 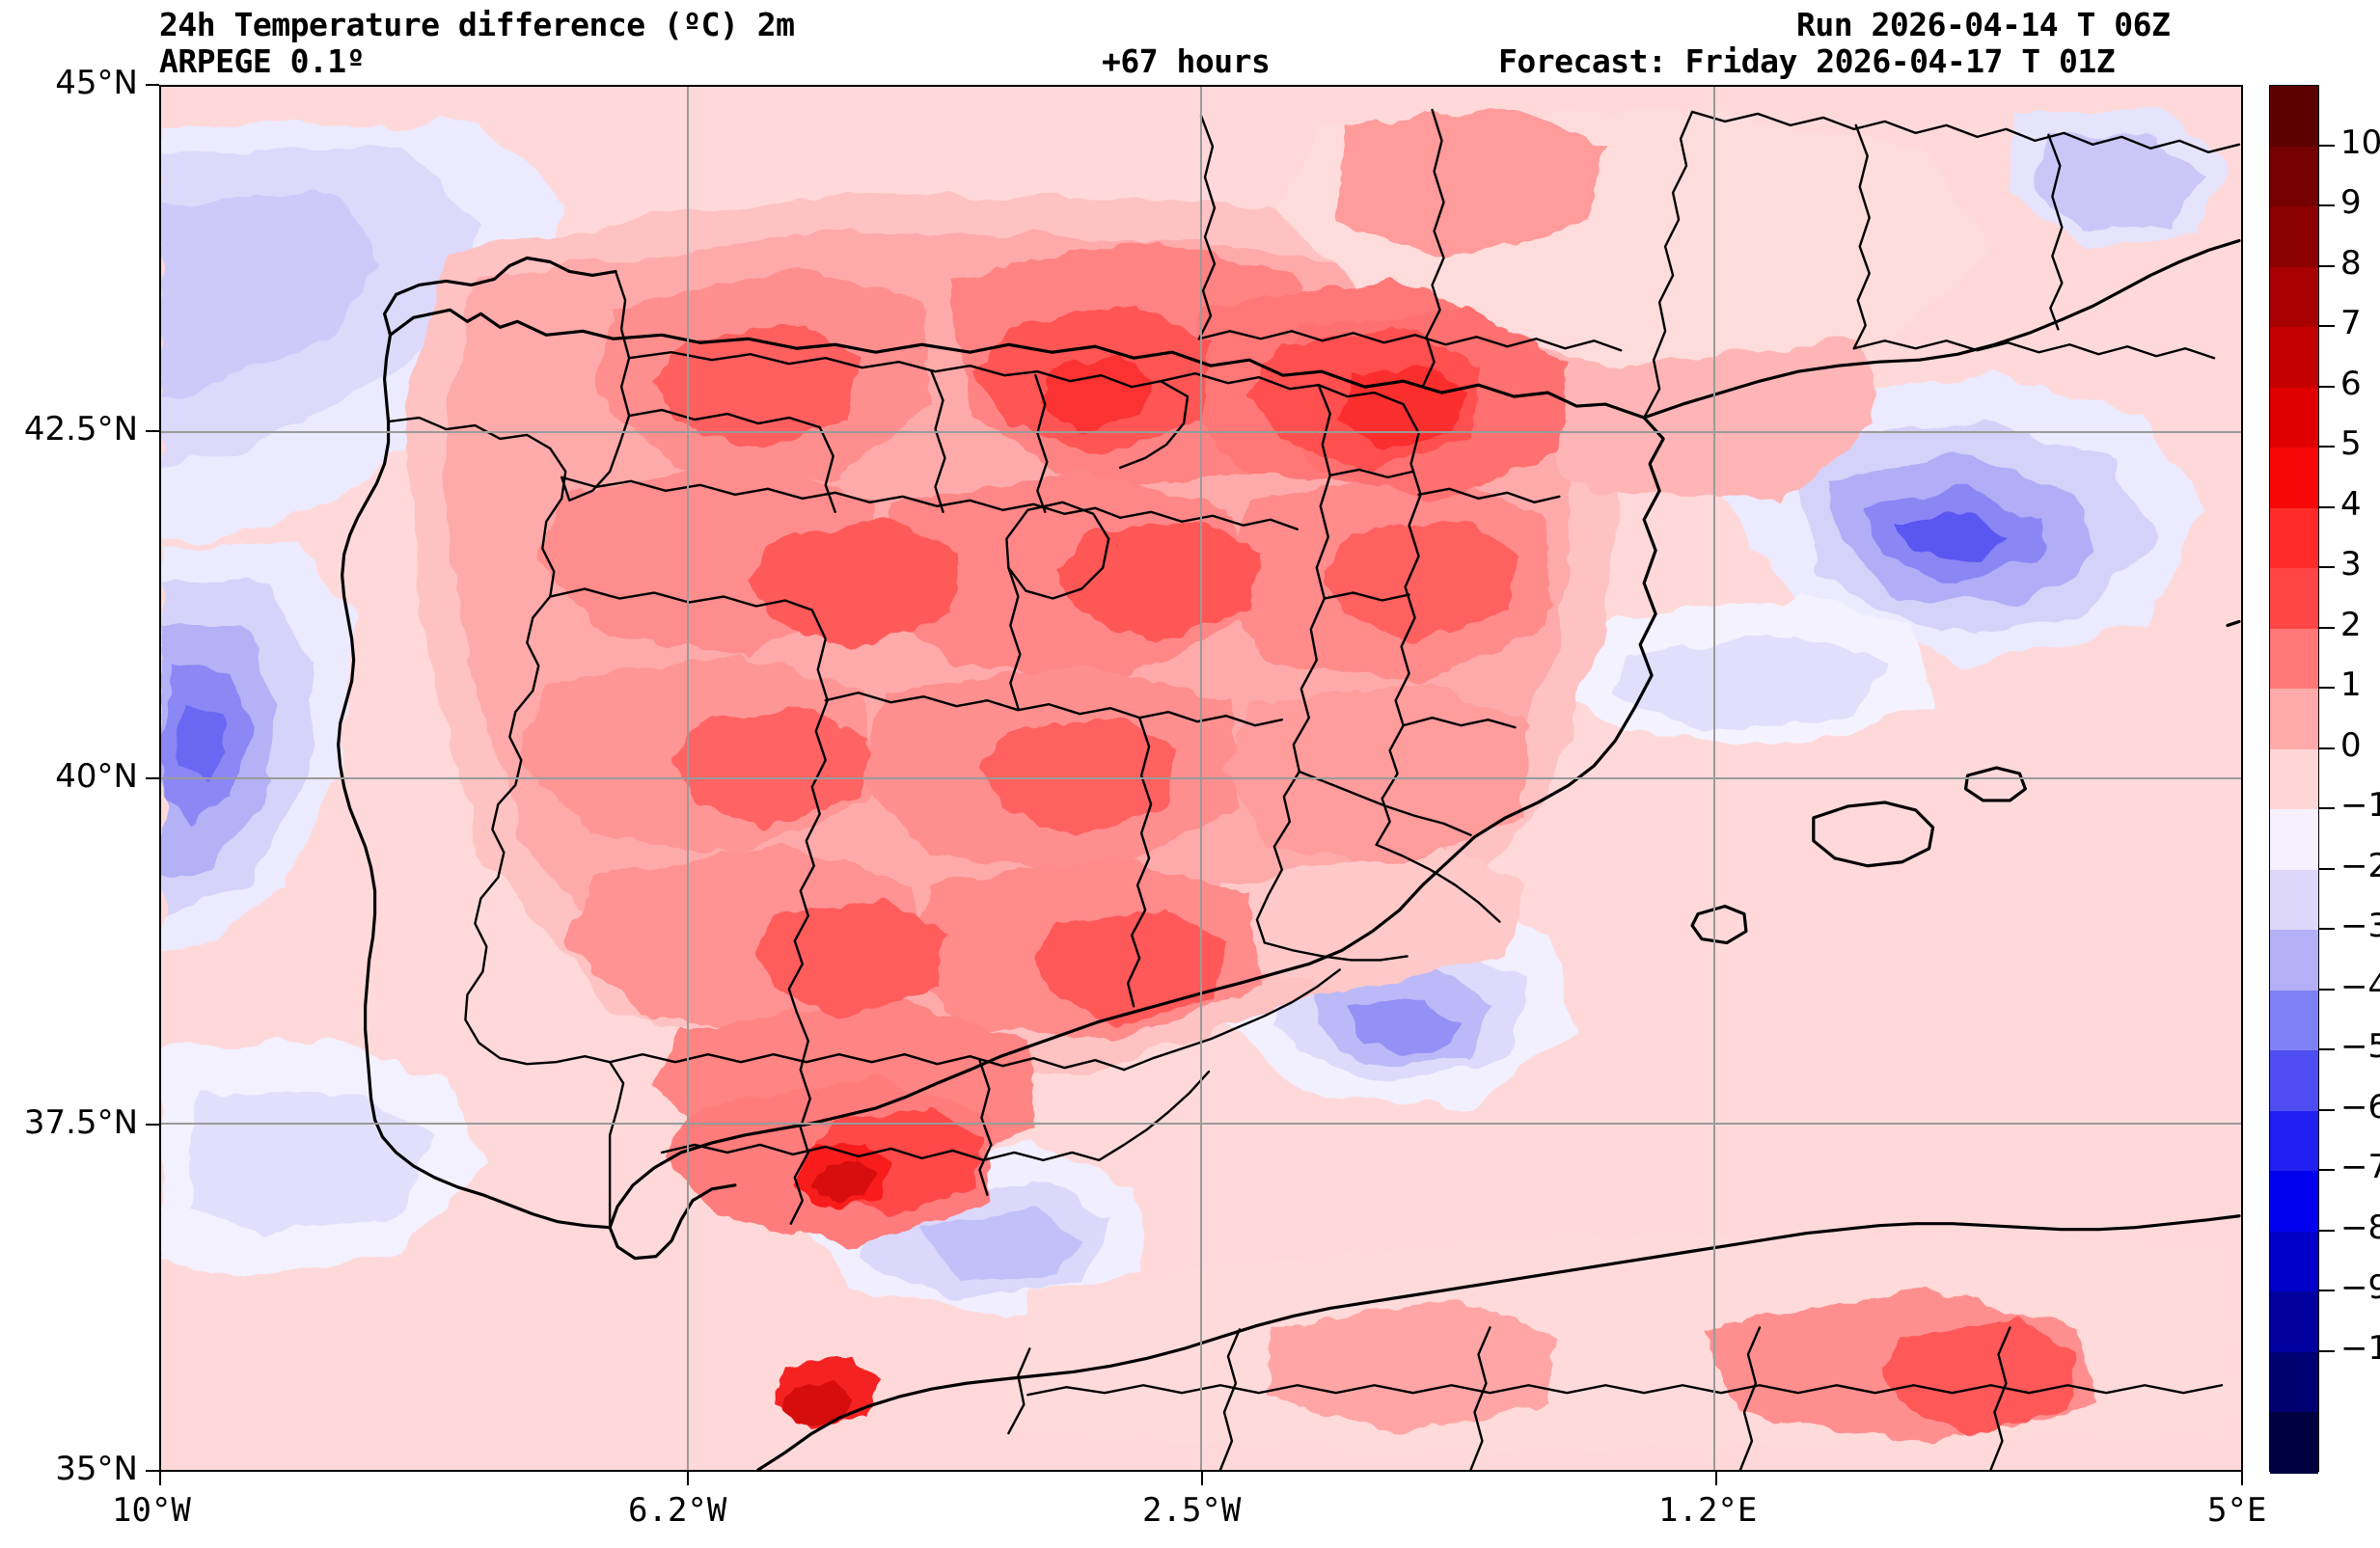 I want to click on y-axis-label-37-5: 37.5°N, so click(x=81, y=1123).